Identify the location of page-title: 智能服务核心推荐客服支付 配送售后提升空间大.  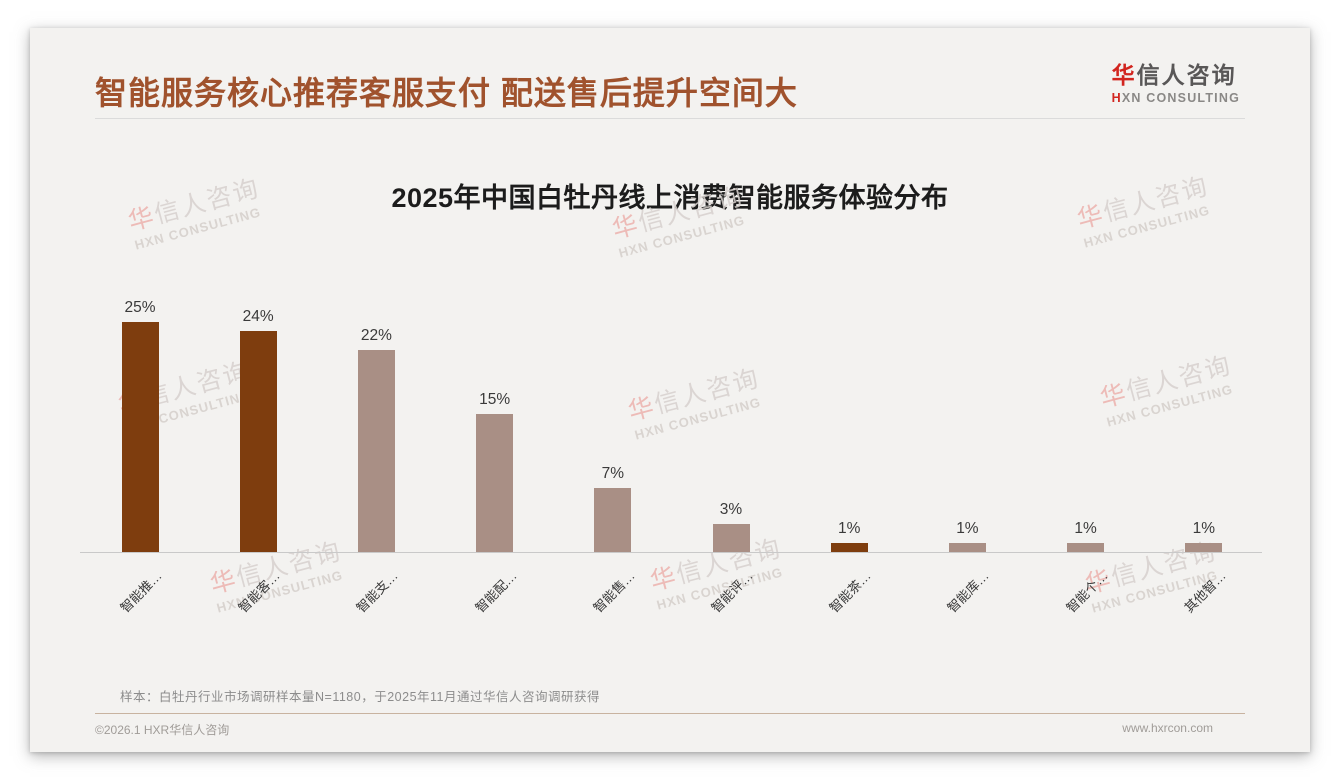
(446, 93).